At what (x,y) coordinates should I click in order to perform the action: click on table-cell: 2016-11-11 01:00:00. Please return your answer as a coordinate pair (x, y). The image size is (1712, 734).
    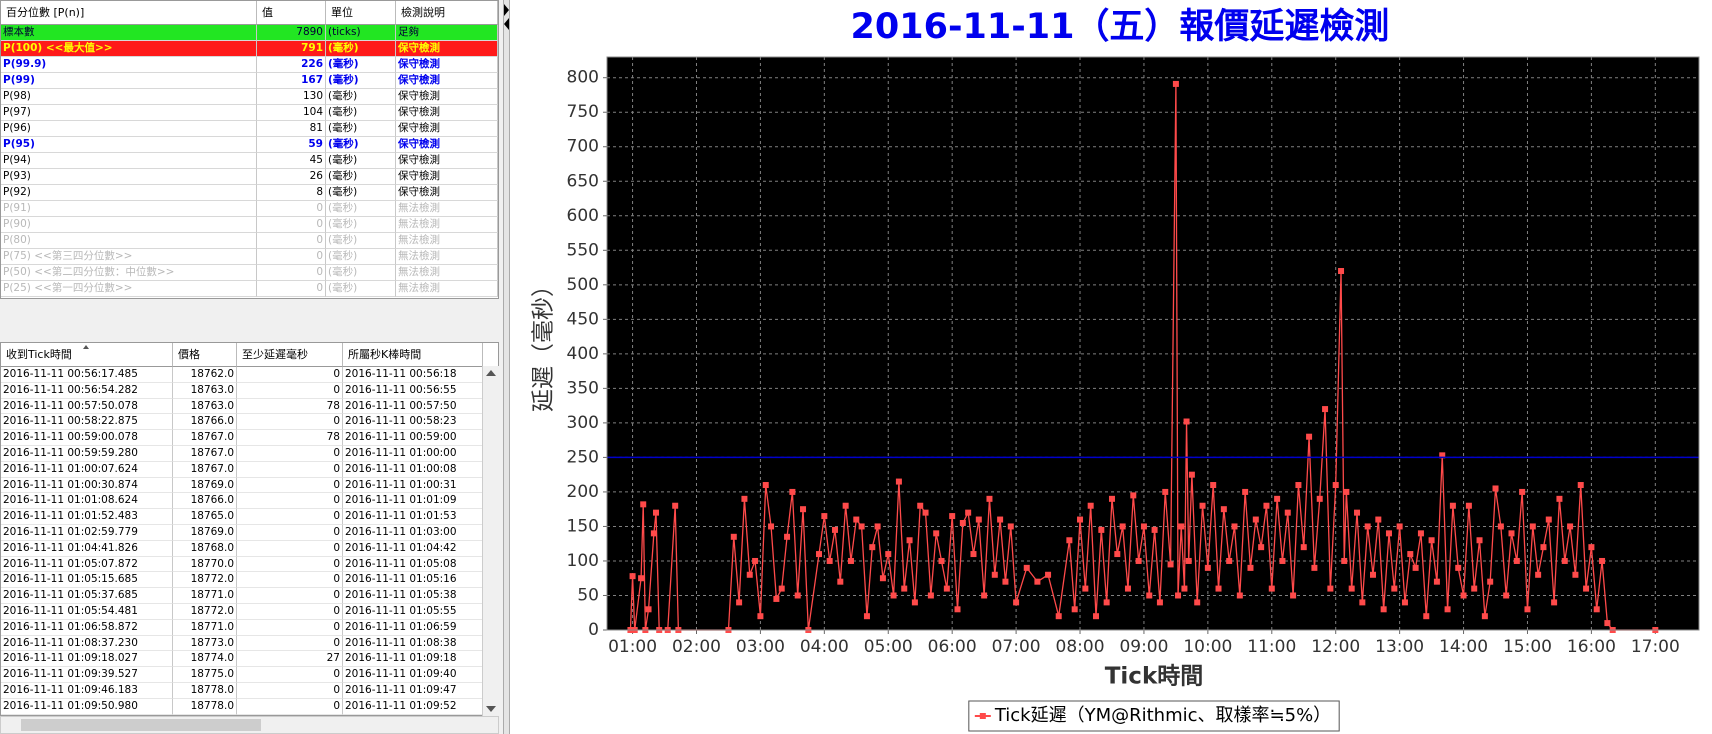
    Looking at the image, I should click on (413, 454).